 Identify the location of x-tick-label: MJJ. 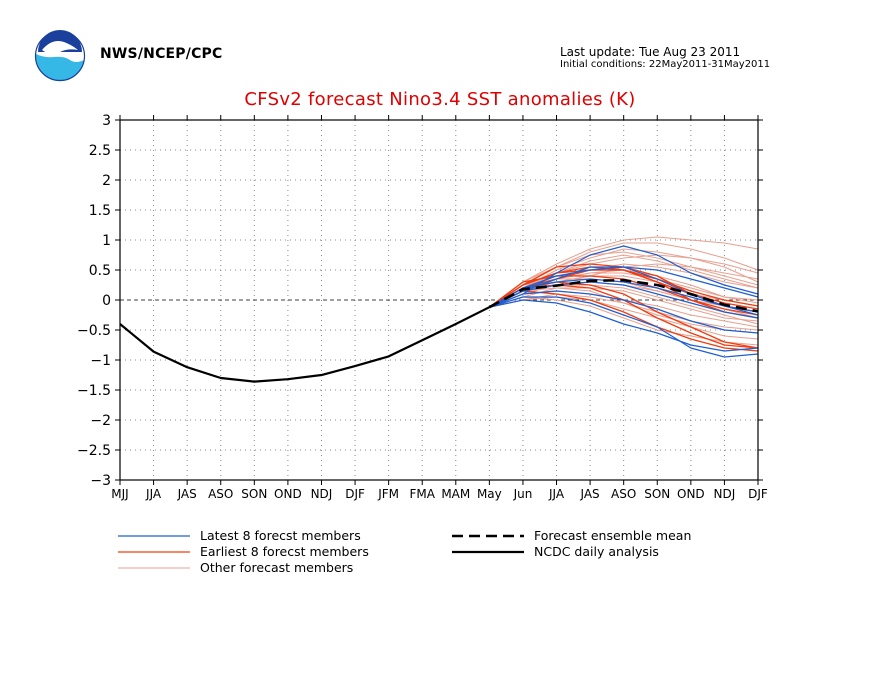
(119, 494).